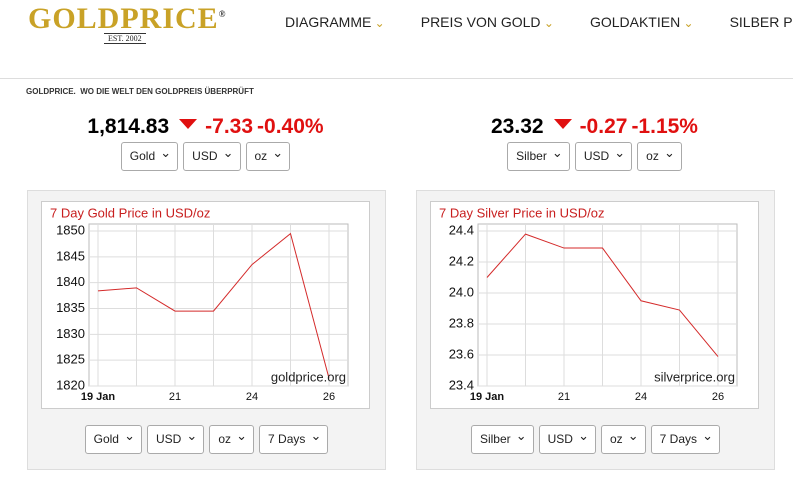  Describe the element at coordinates (461, 260) in the screenshot. I see `y-tick-label: 24.2` at that location.